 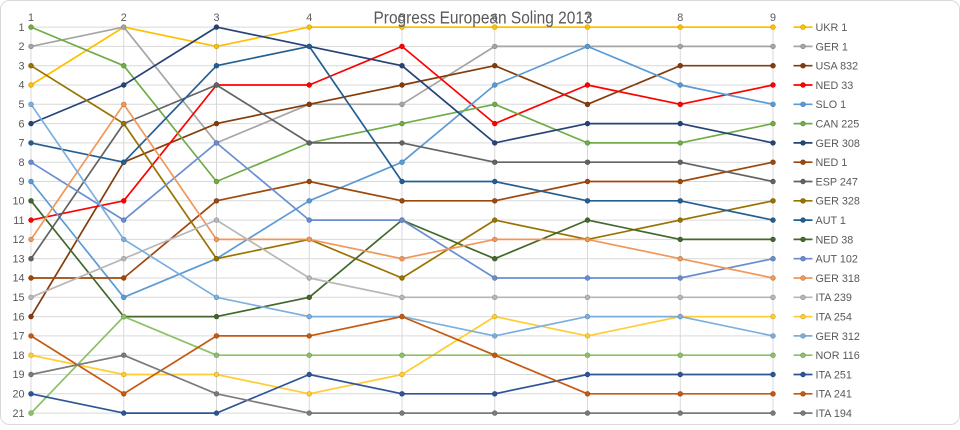 I want to click on svg-text: NOR 116, so click(x=838, y=356).